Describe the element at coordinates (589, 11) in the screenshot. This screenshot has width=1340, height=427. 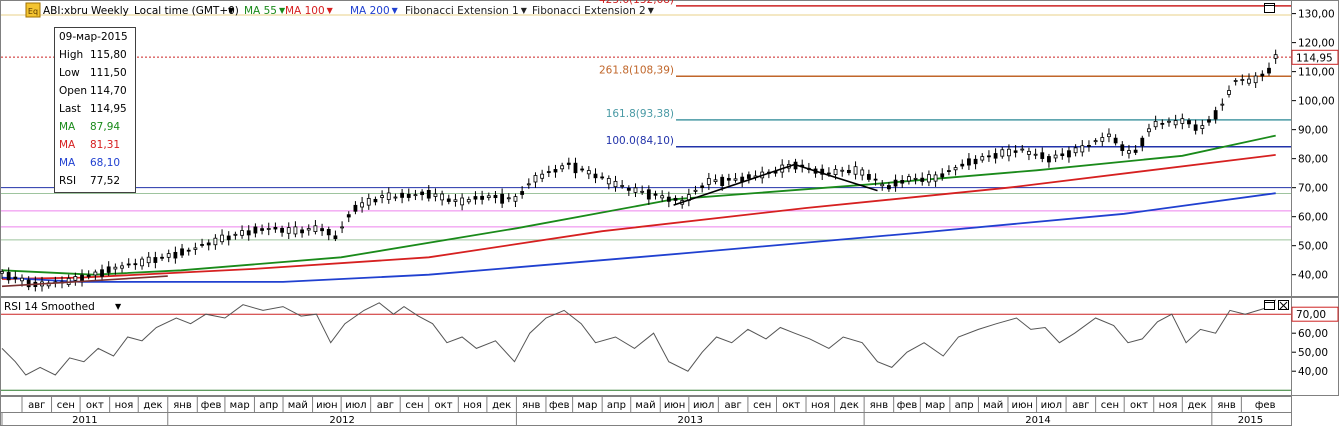
I see `study-label-4: Fibonacci Extension 2` at that location.